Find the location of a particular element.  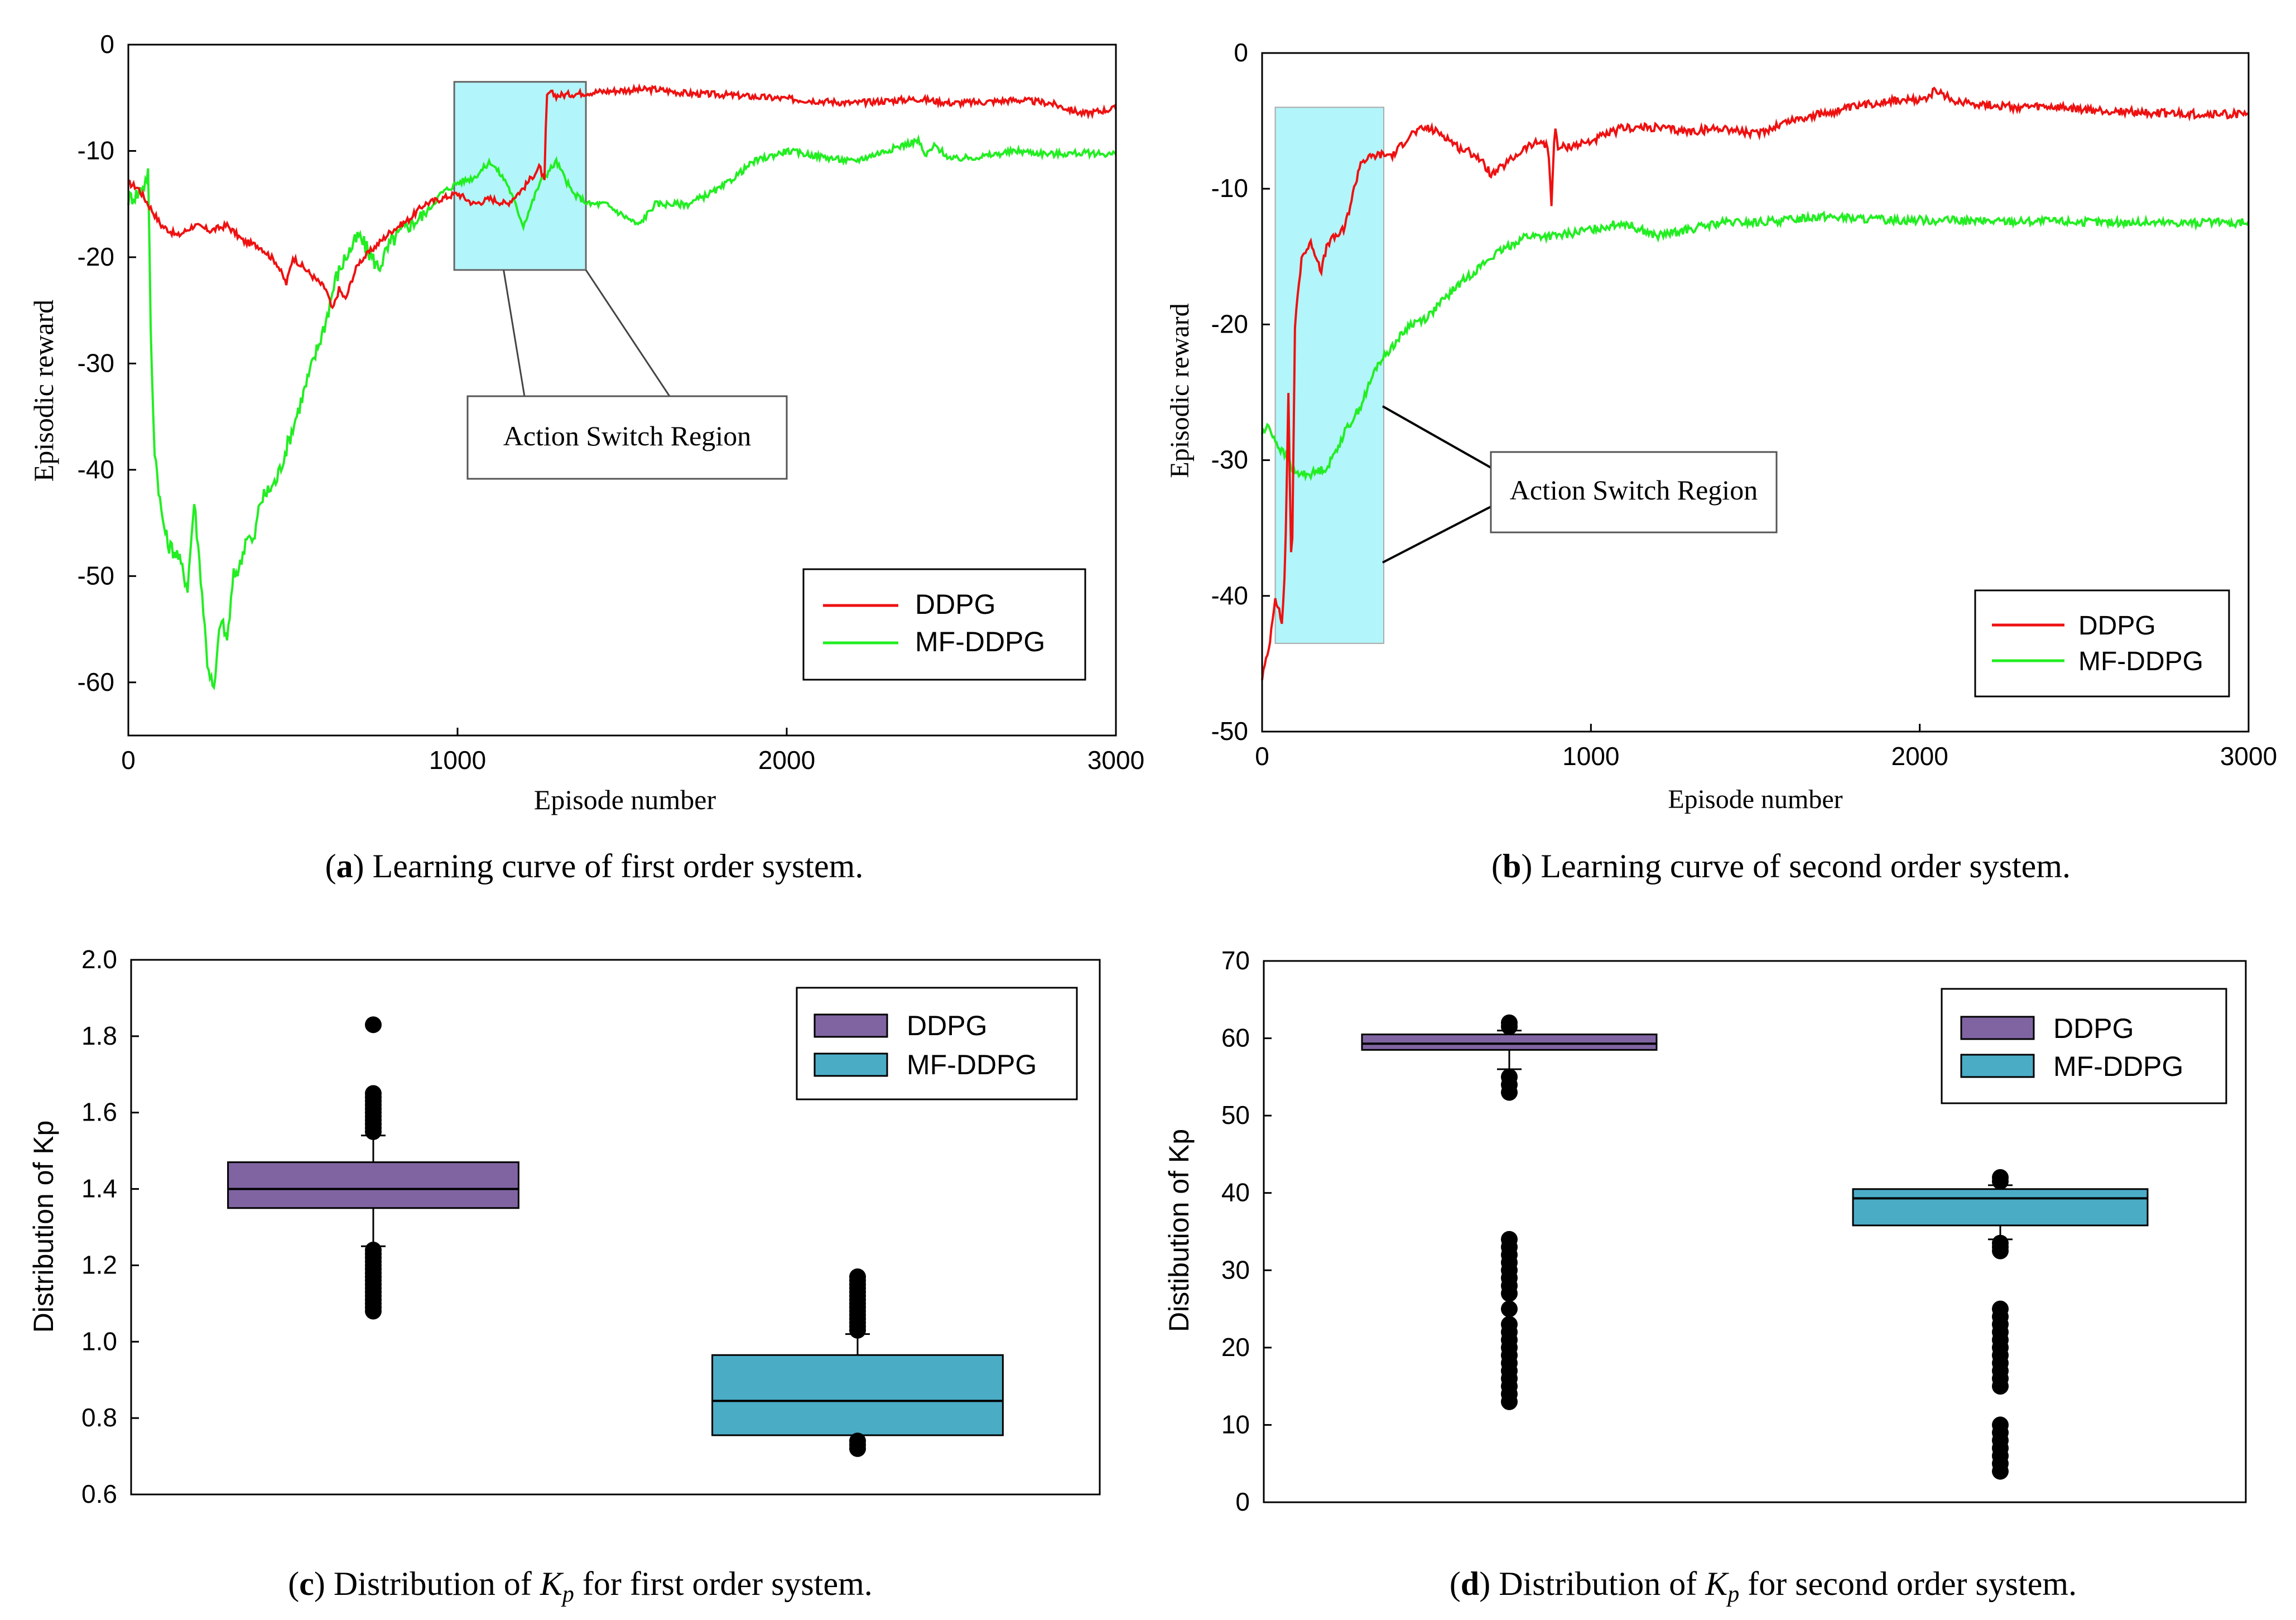

panel-d-legend-ddpg-label: DDPG is located at coordinates (2093, 1028).